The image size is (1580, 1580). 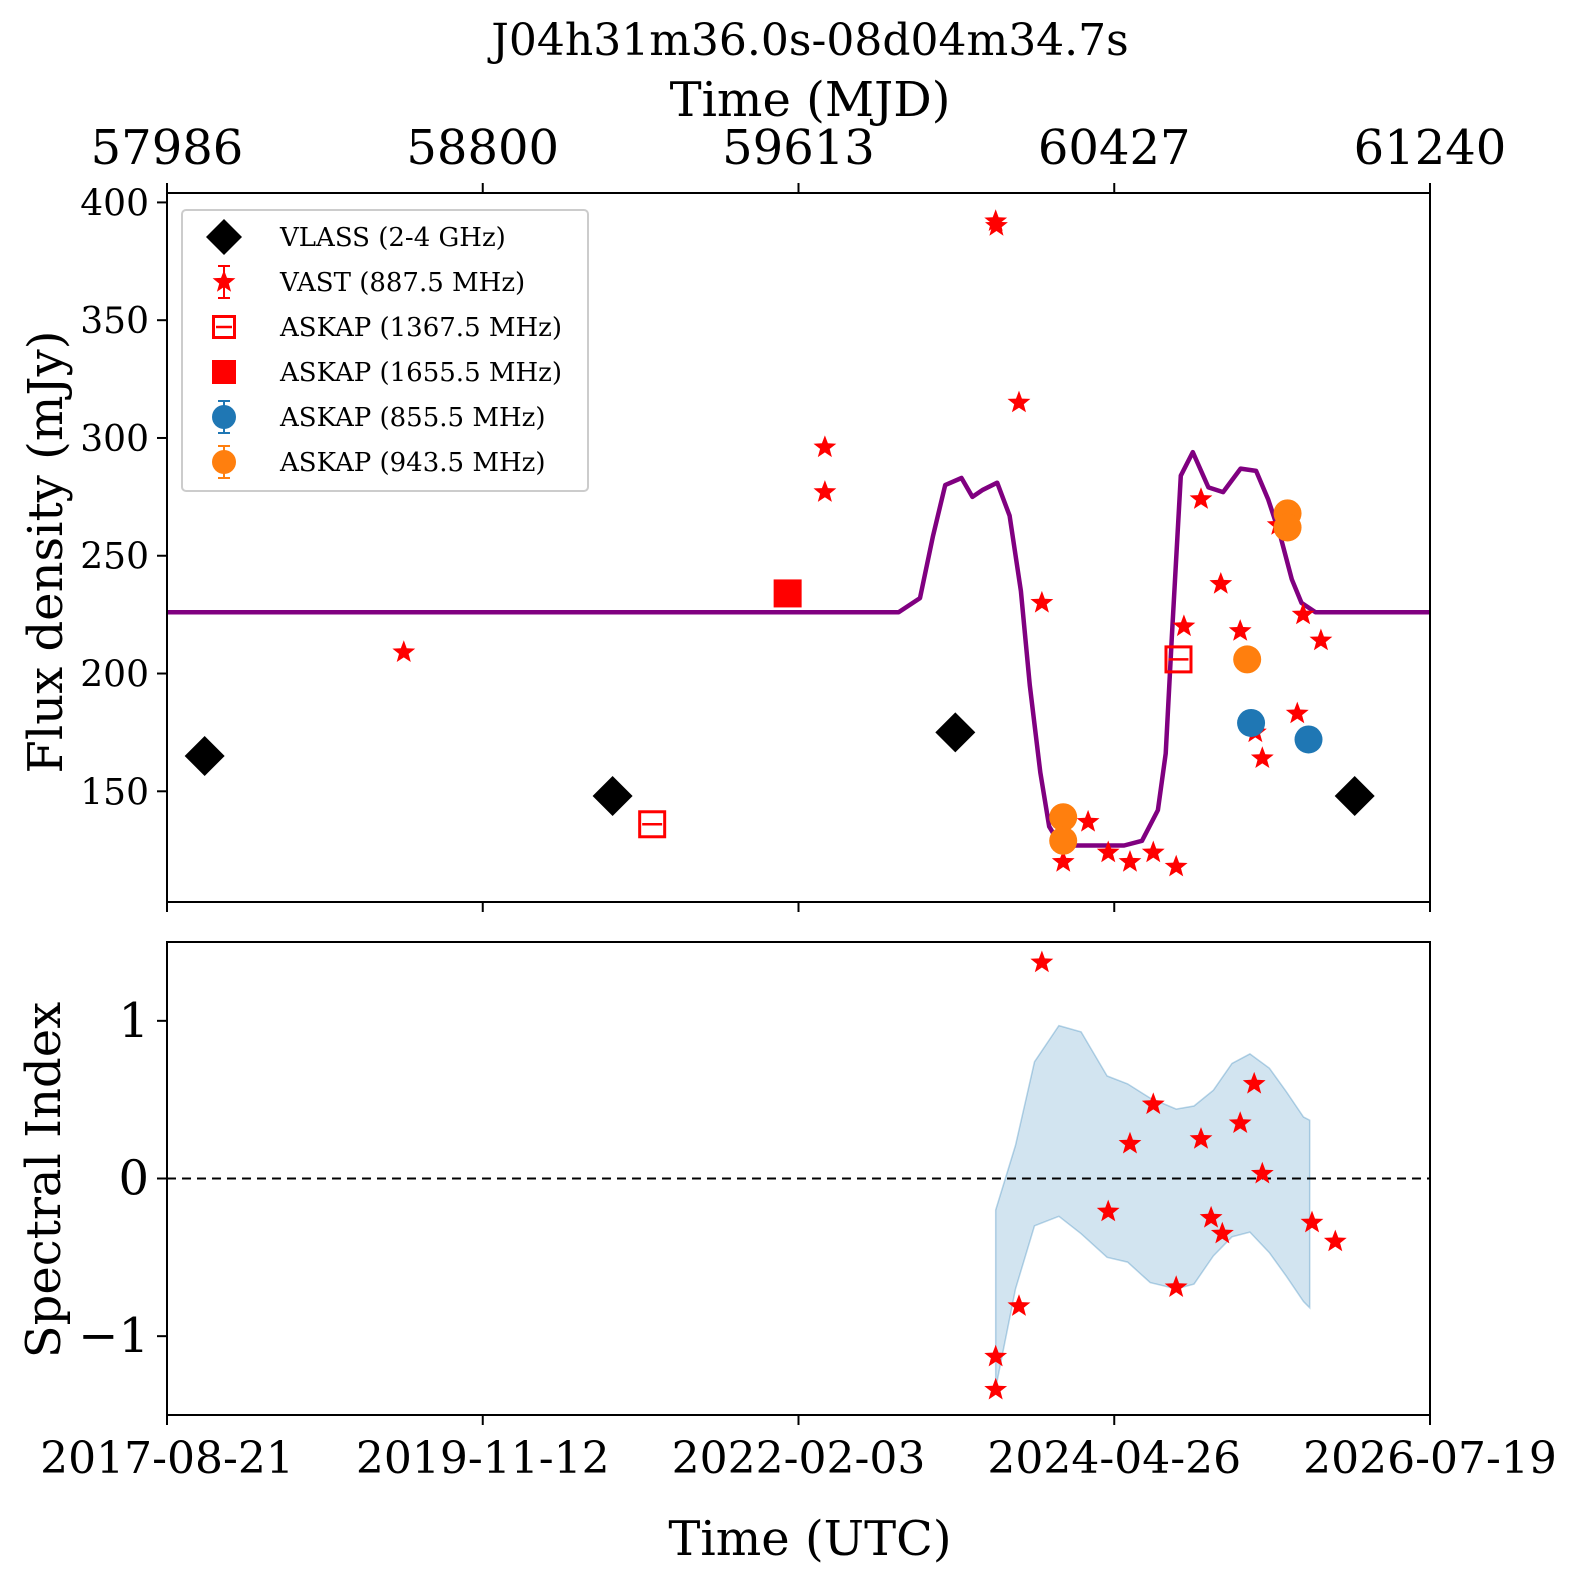 What do you see at coordinates (808, 40) in the screenshot?
I see `chart-title: J04h31m36.0s-08d04m34.7s` at bounding box center [808, 40].